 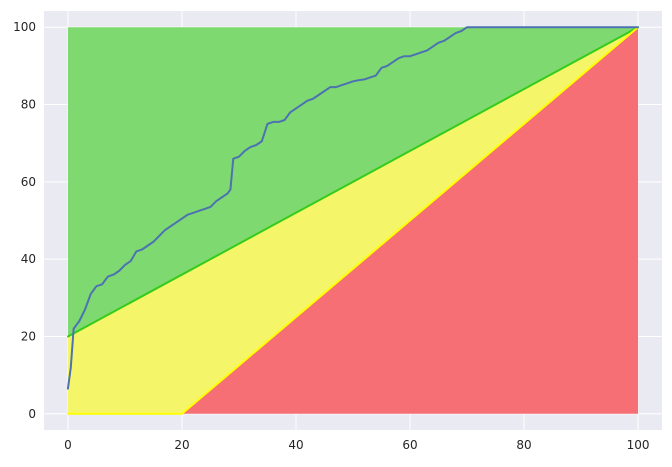 What do you see at coordinates (28, 105) in the screenshot?
I see `y-tick-label-4: 80` at bounding box center [28, 105].